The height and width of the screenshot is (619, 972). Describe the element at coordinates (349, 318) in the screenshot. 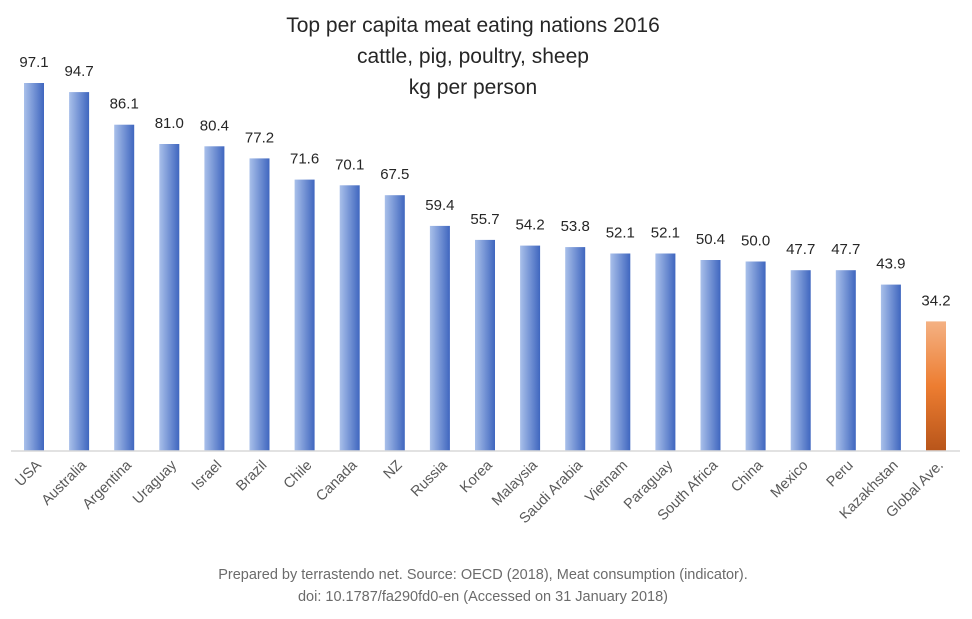

I see `bar-canada` at that location.